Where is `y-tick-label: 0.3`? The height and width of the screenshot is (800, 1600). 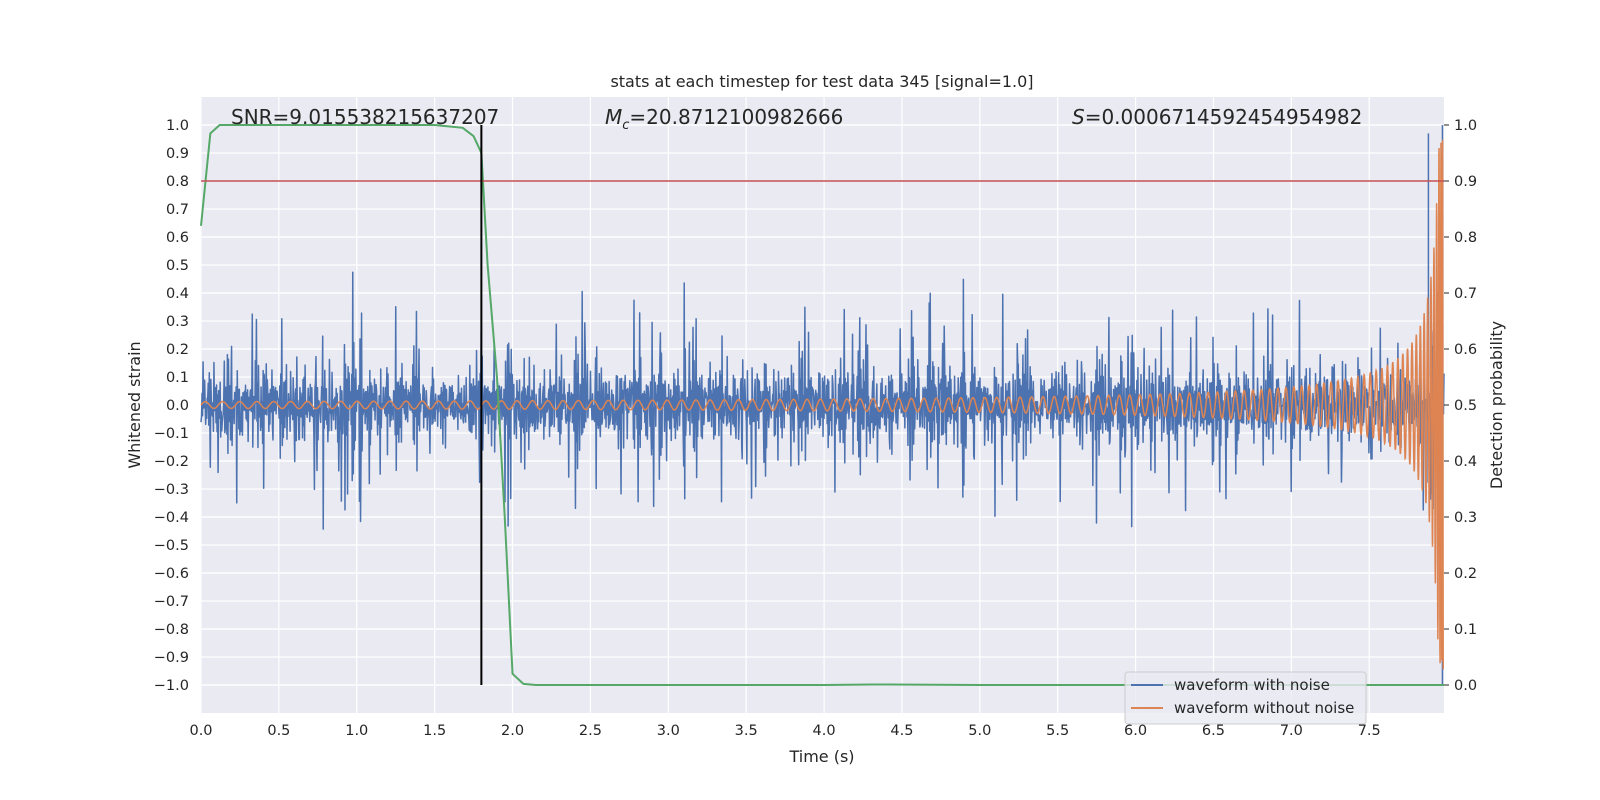 y-tick-label: 0.3 is located at coordinates (177, 322).